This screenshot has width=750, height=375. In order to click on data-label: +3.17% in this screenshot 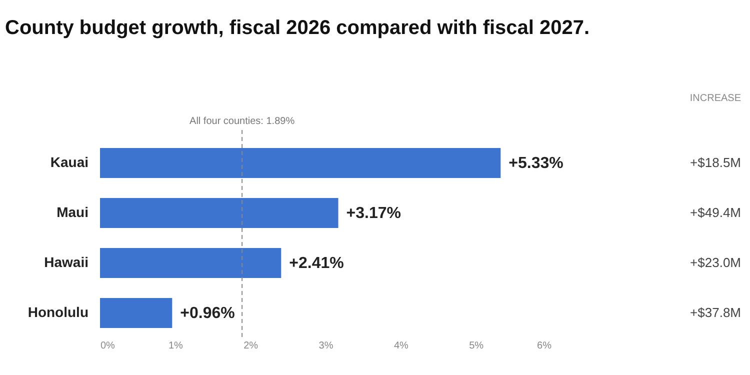, I will do `click(373, 213)`.